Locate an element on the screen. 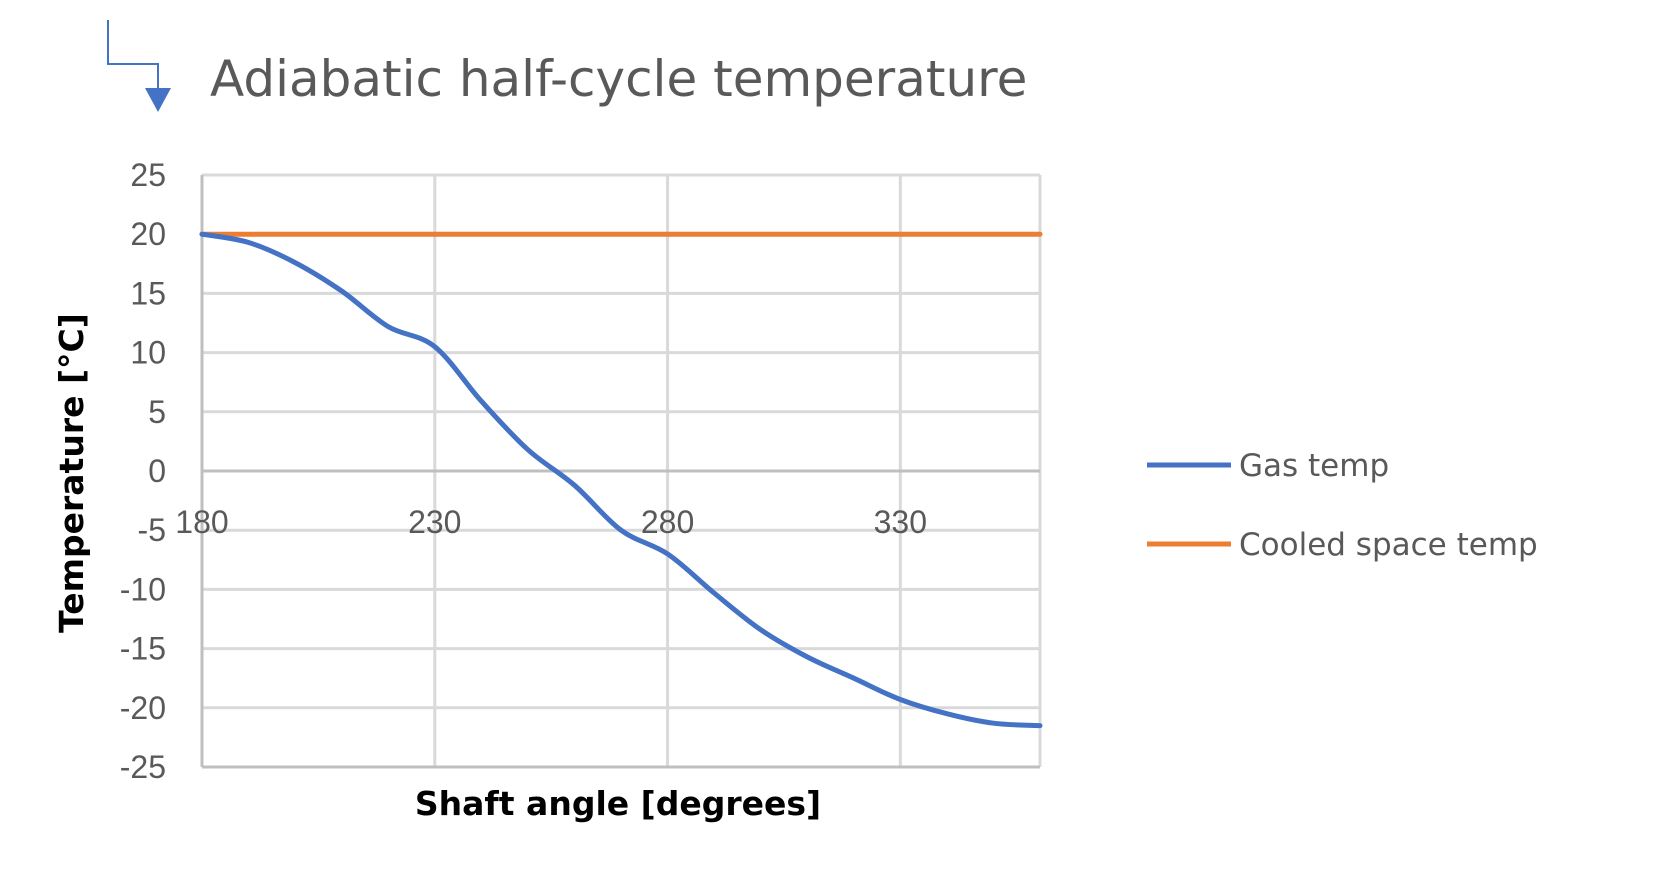 This screenshot has height=887, width=1664. legend-label-gas-temp: Gas temp is located at coordinates (1314, 466).